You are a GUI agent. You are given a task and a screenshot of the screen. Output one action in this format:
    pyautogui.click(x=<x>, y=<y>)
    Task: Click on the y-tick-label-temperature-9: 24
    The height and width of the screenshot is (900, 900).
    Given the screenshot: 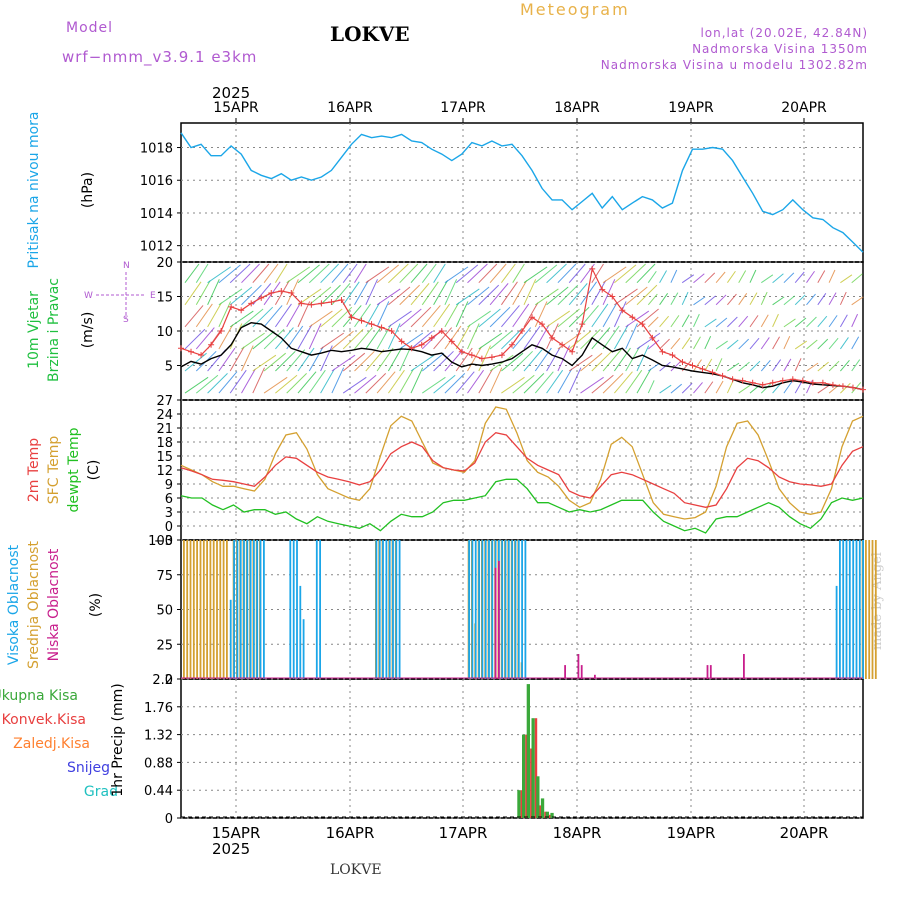 What is the action you would take?
    pyautogui.click(x=164, y=415)
    